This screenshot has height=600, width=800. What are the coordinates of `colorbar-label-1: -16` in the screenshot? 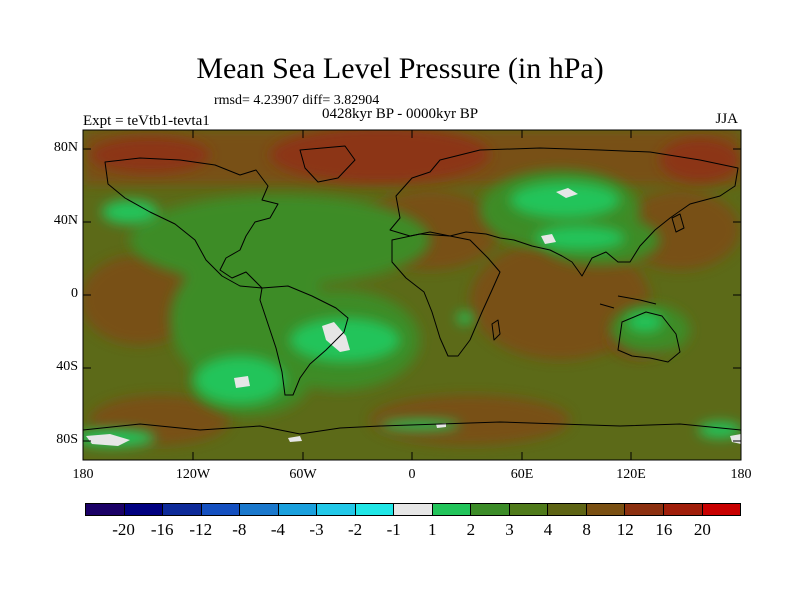 It's located at (162, 529).